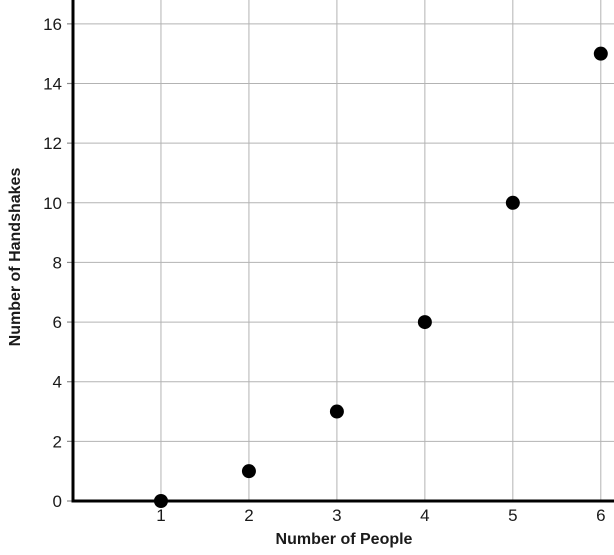 The height and width of the screenshot is (555, 614). I want to click on y-tick-label: 12, so click(52, 143).